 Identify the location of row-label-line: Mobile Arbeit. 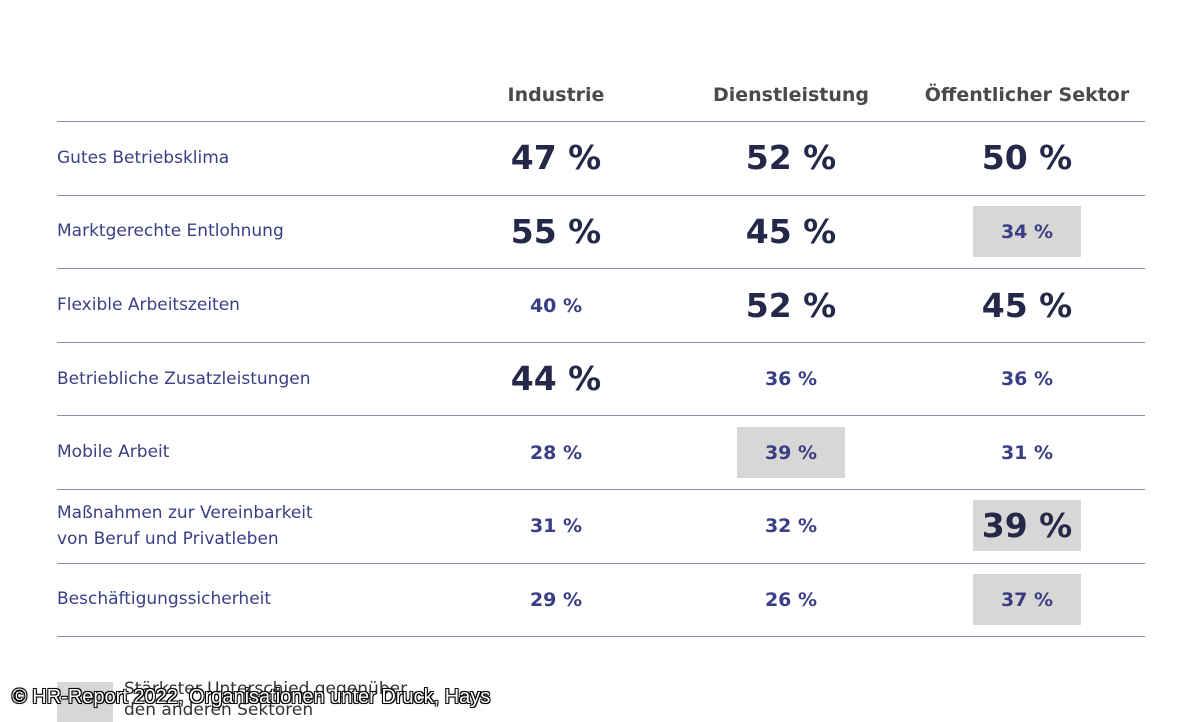
(113, 452).